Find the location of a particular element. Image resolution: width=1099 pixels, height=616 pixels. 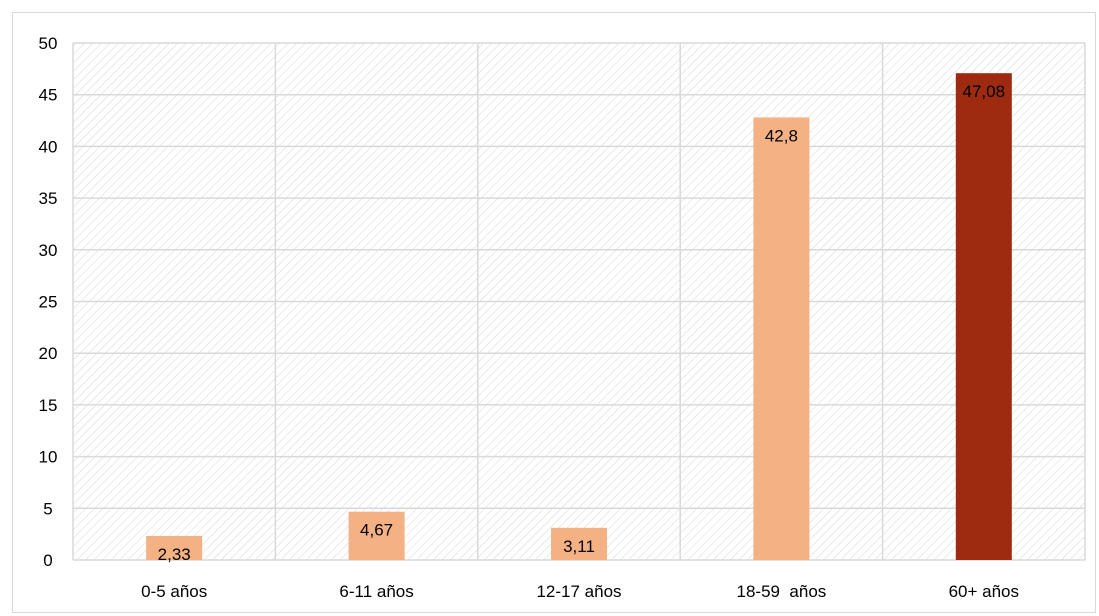

data-label: 2,33 is located at coordinates (174, 554).